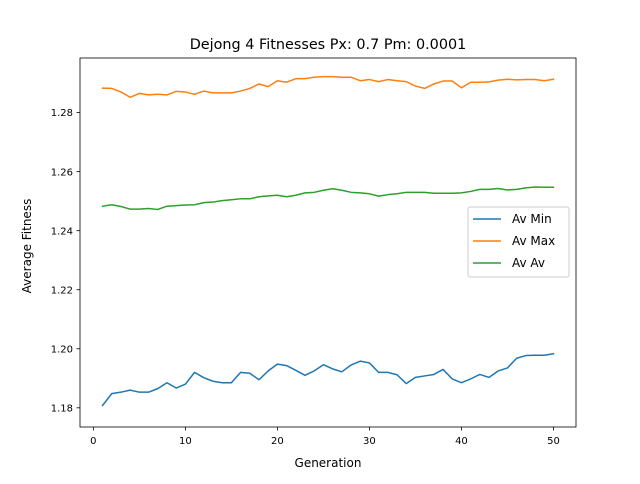 Image resolution: width=640 pixels, height=484 pixels. Describe the element at coordinates (532, 219) in the screenshot. I see `legend-label-av-min: Av Min` at that location.